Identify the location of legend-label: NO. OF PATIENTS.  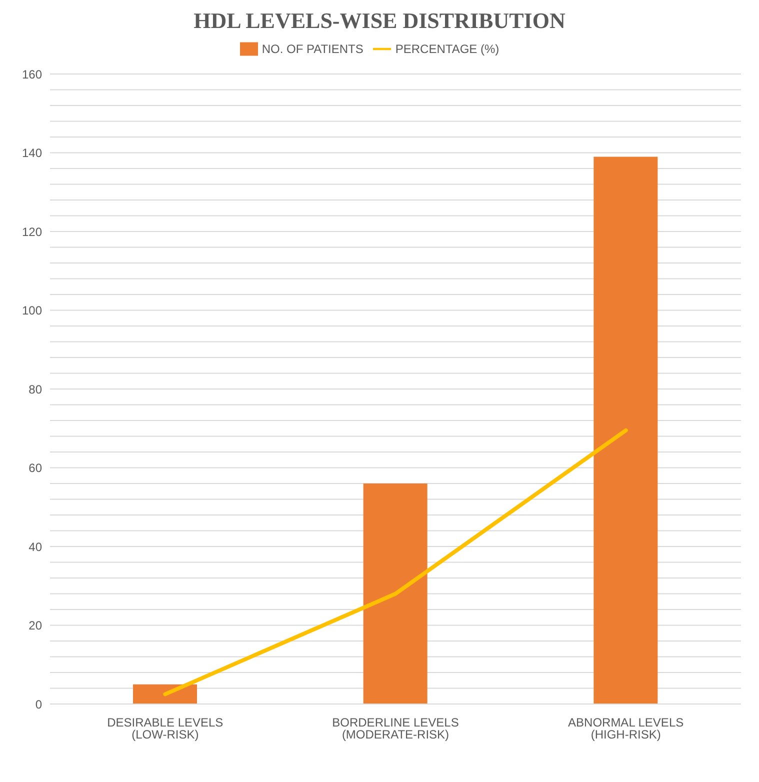
(313, 49).